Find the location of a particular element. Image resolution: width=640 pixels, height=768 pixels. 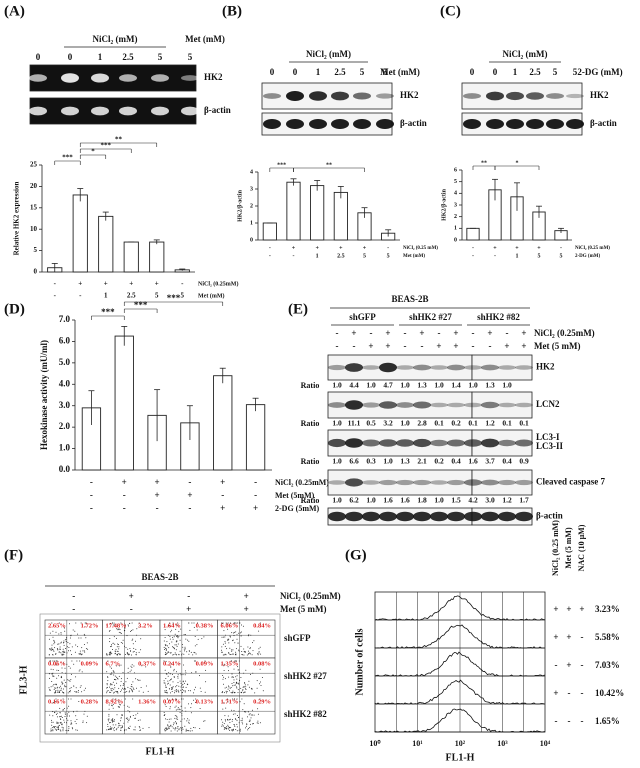

ratio: 1.3 is located at coordinates (490, 385).